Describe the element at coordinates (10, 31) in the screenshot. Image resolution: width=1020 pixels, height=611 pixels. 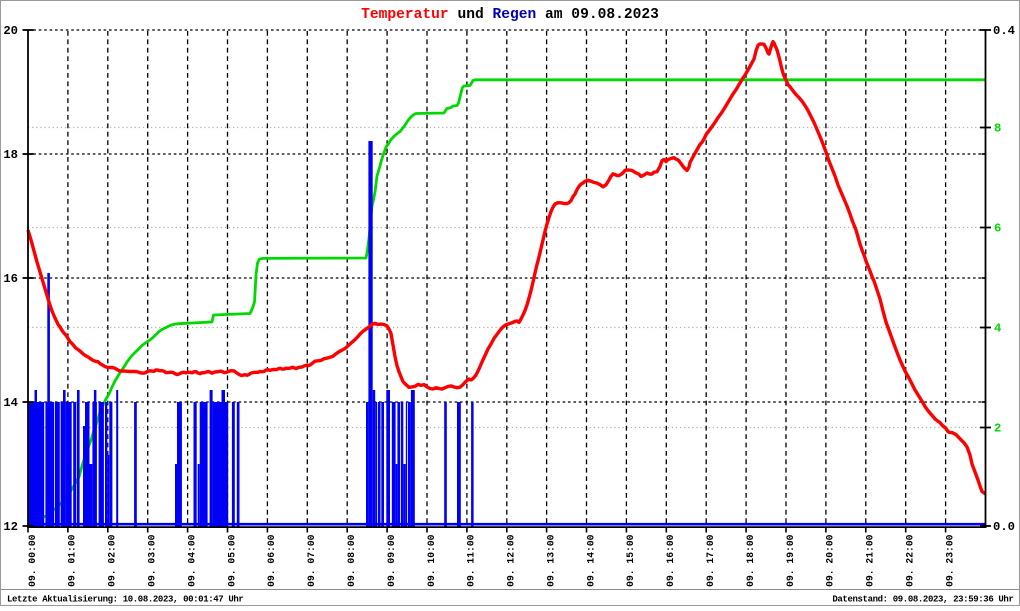
I see `svg-text: 20` at that location.